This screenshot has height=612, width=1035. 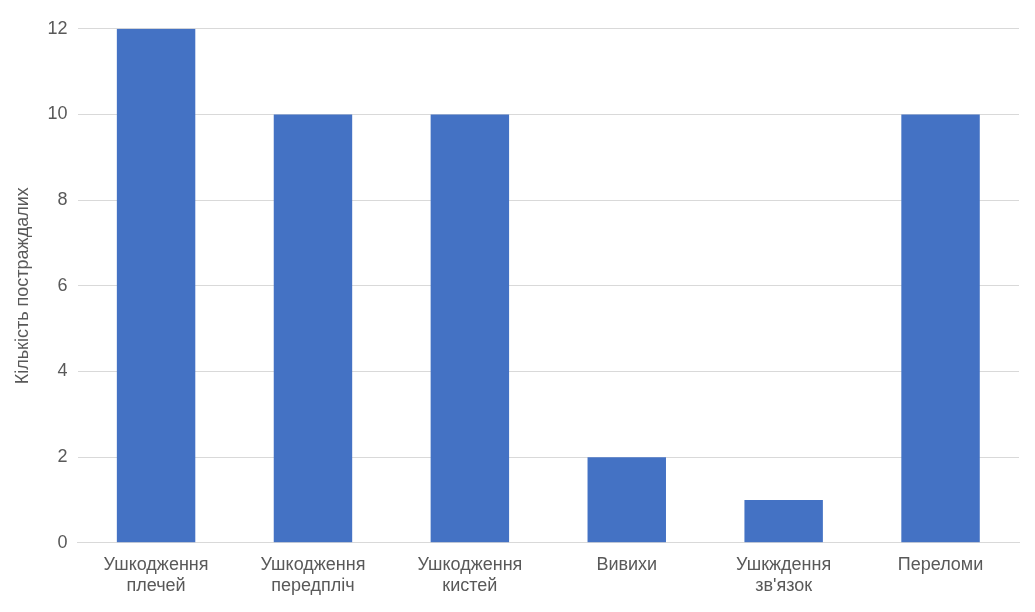 I want to click on y-axis-title: Кількість постраждалих, so click(x=21, y=286).